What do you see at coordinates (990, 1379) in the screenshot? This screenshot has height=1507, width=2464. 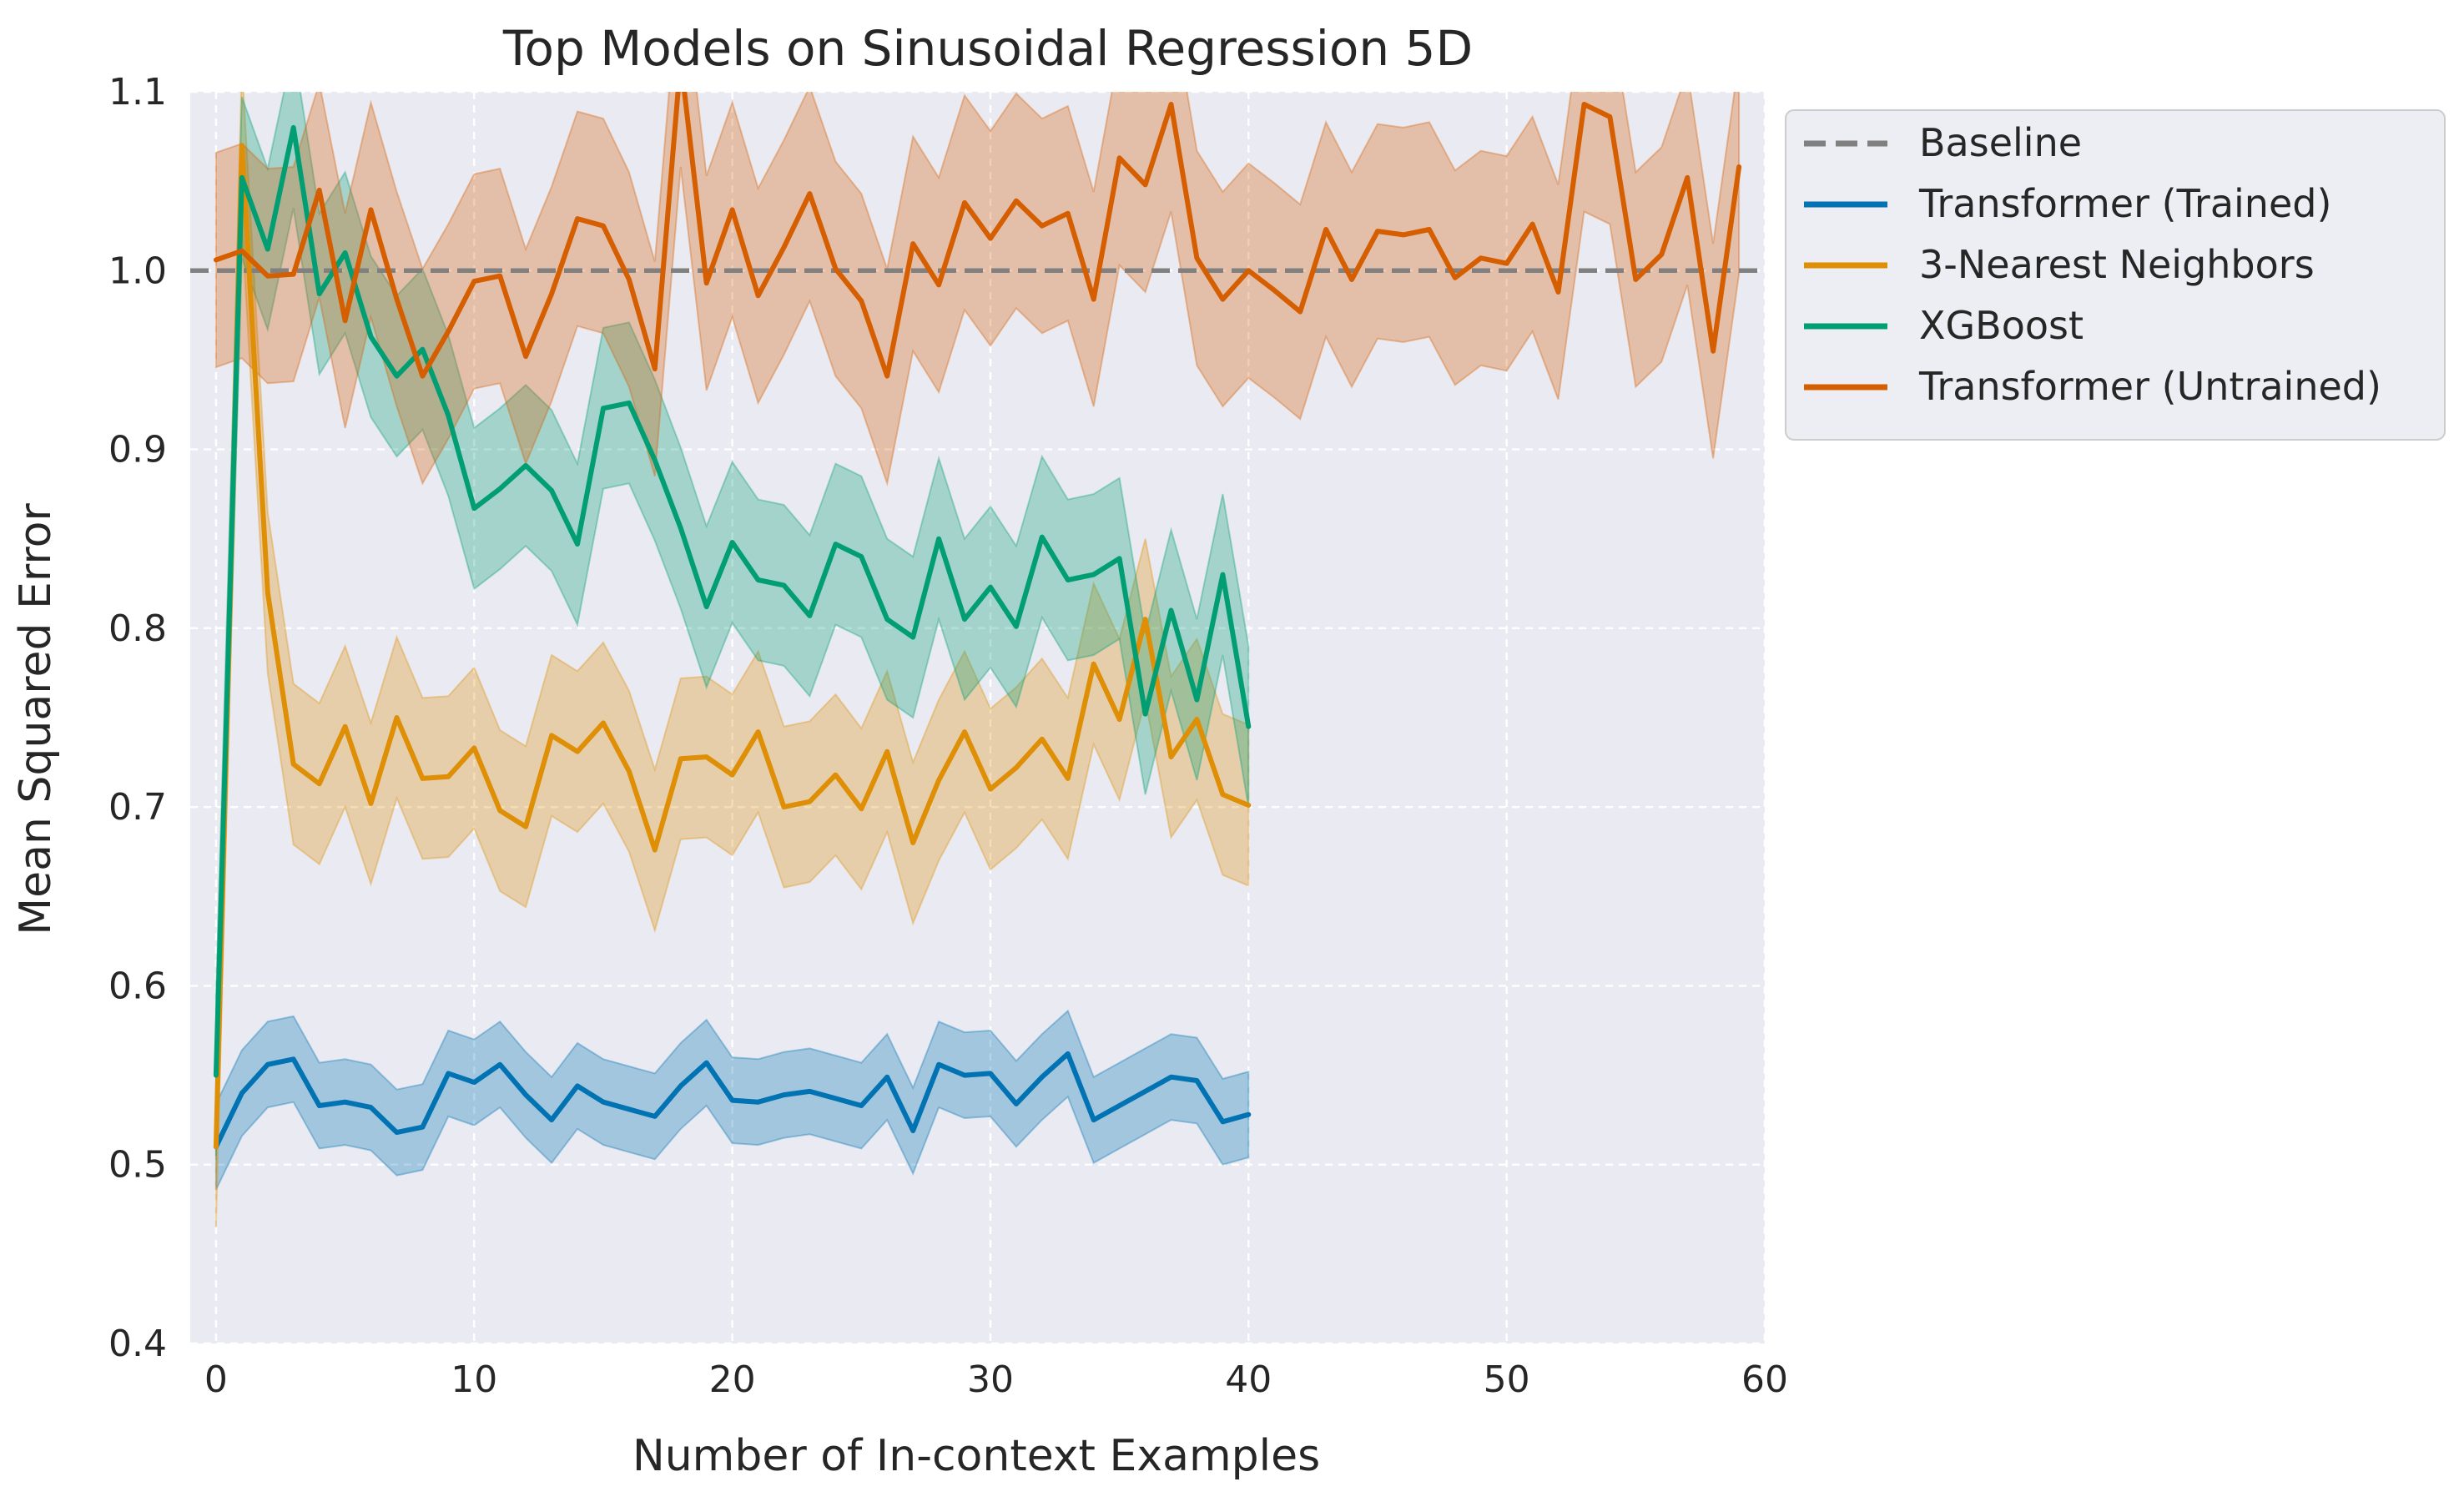 I see `x-tick-label: 30` at bounding box center [990, 1379].